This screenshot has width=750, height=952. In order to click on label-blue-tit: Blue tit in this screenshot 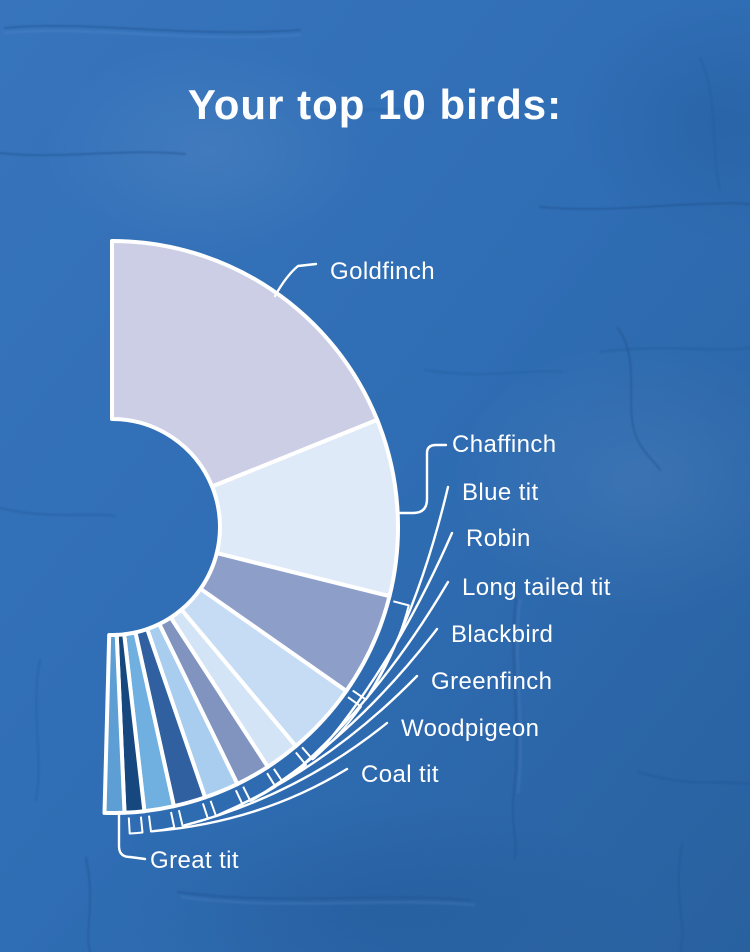, I will do `click(500, 492)`.